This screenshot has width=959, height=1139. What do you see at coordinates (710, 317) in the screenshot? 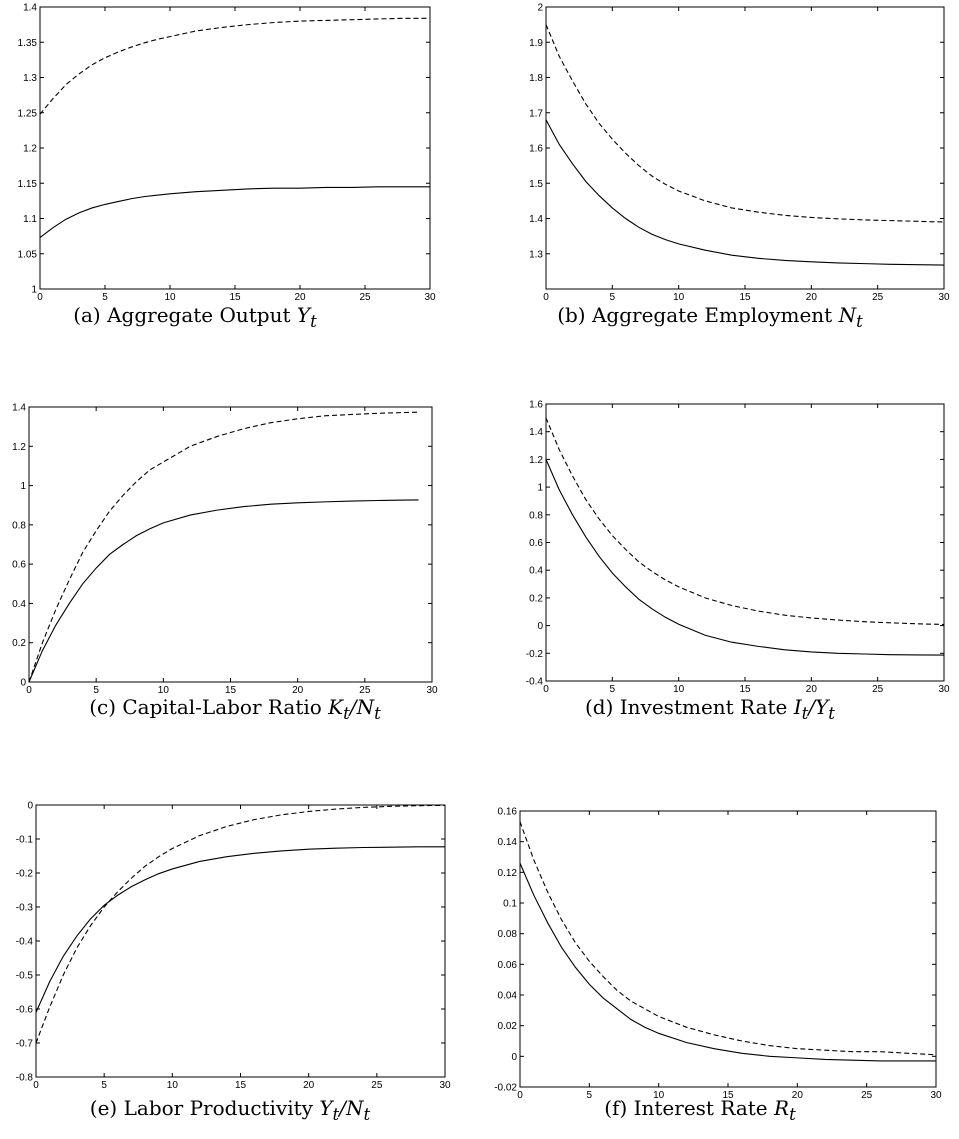
I see `caption-b: (b) Aggregate Employment Nt` at bounding box center [710, 317].